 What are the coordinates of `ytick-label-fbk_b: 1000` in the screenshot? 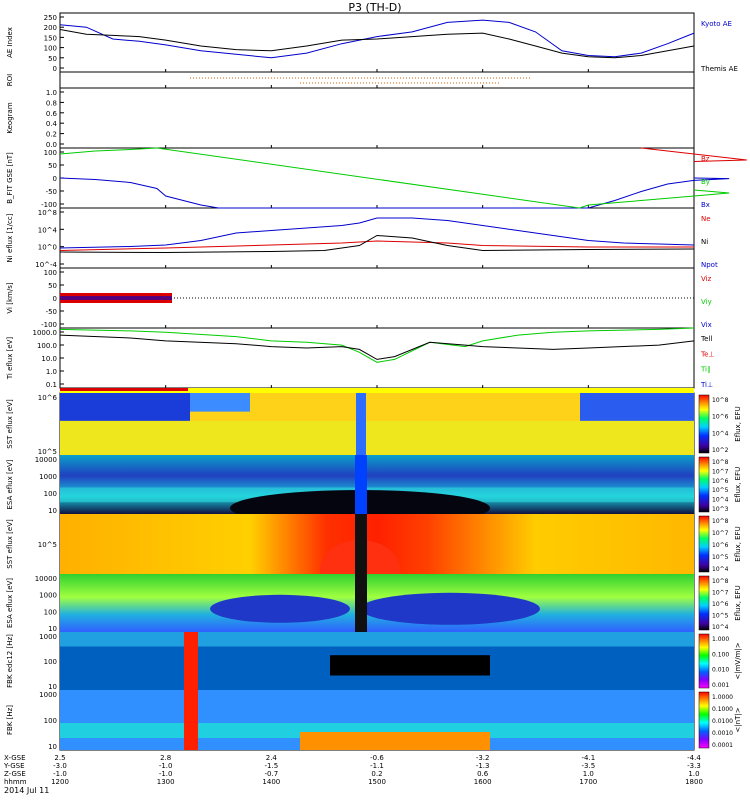 It's located at (48, 695).